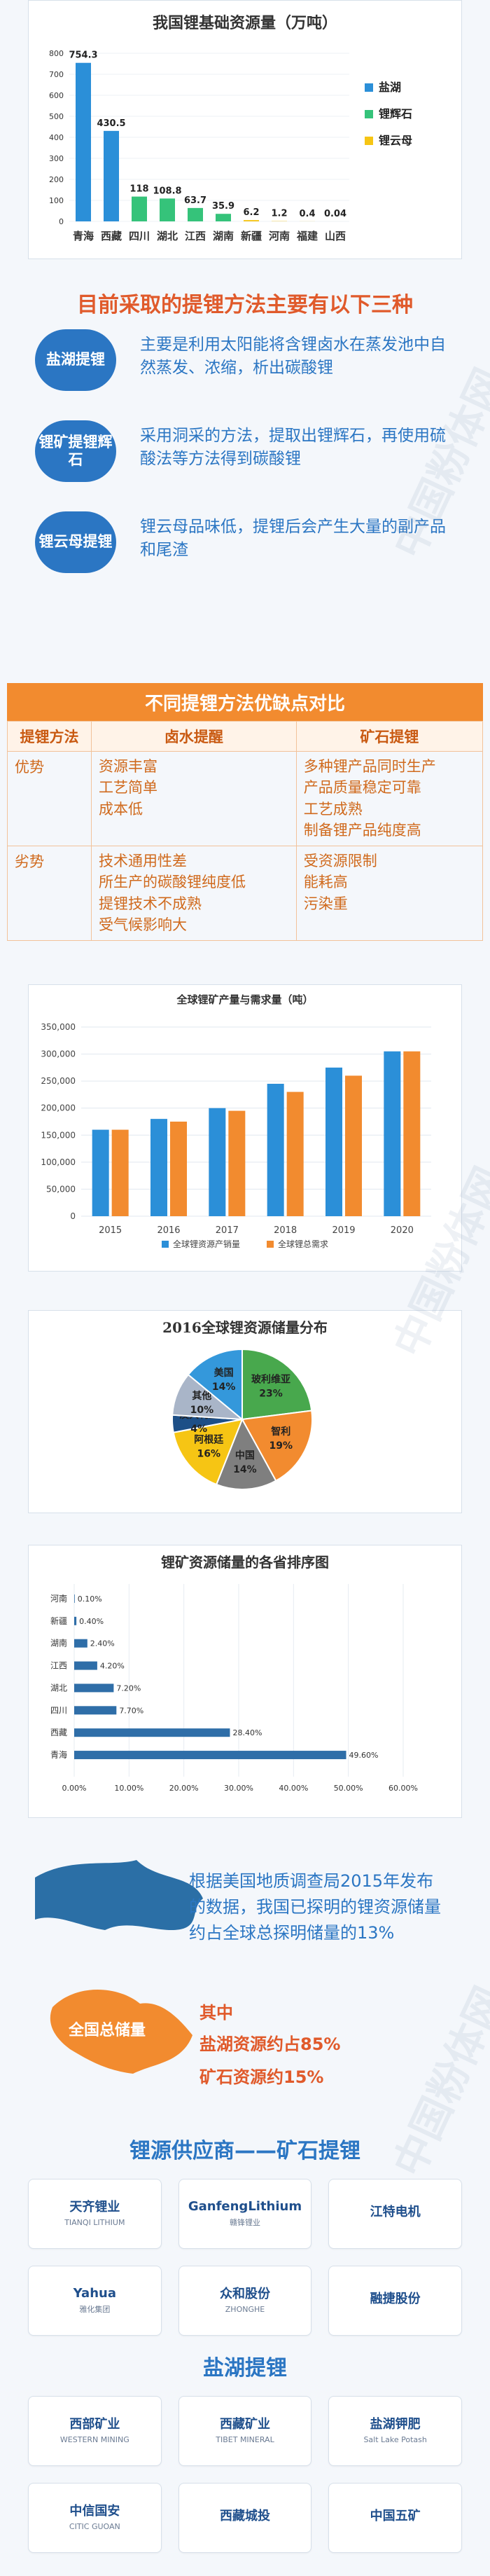 This screenshot has height=2576, width=490. What do you see at coordinates (395, 2439) in the screenshot?
I see `logo-sub: Salt Lake Potash` at bounding box center [395, 2439].